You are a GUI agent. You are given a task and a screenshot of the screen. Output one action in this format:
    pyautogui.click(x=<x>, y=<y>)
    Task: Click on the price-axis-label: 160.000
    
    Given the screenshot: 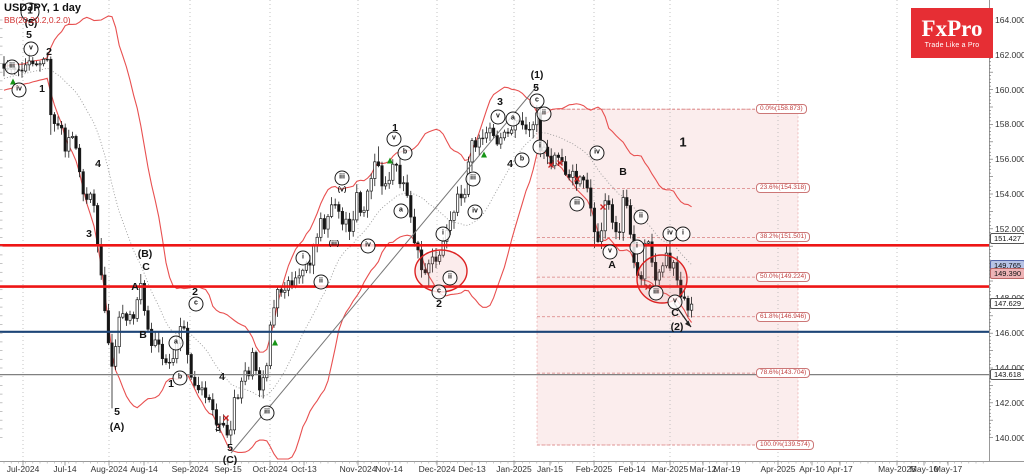 What is the action you would take?
    pyautogui.click(x=1009, y=89)
    